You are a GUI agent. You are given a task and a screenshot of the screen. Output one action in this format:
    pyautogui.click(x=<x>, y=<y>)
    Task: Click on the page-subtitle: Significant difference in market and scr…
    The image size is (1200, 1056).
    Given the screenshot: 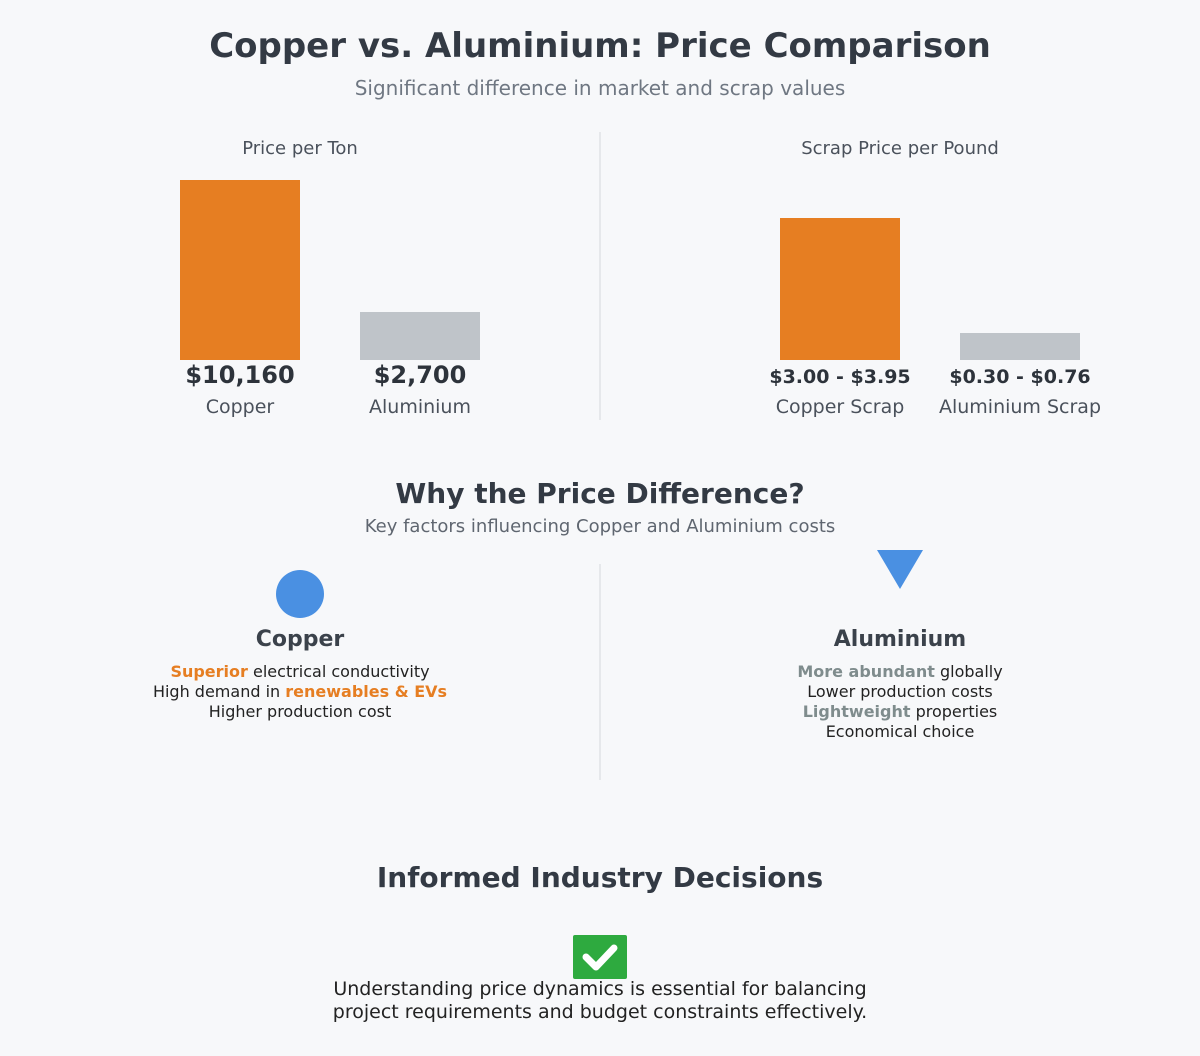 What is the action you would take?
    pyautogui.click(x=600, y=88)
    